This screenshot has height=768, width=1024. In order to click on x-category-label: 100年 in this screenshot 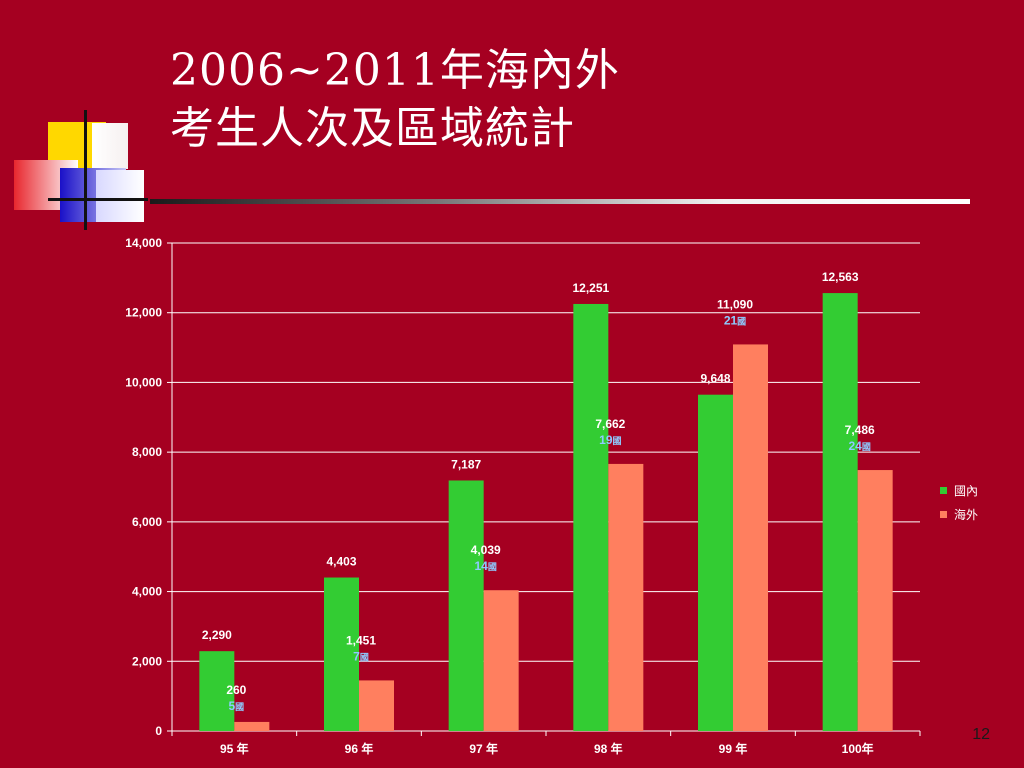, I will do `click(858, 748)`.